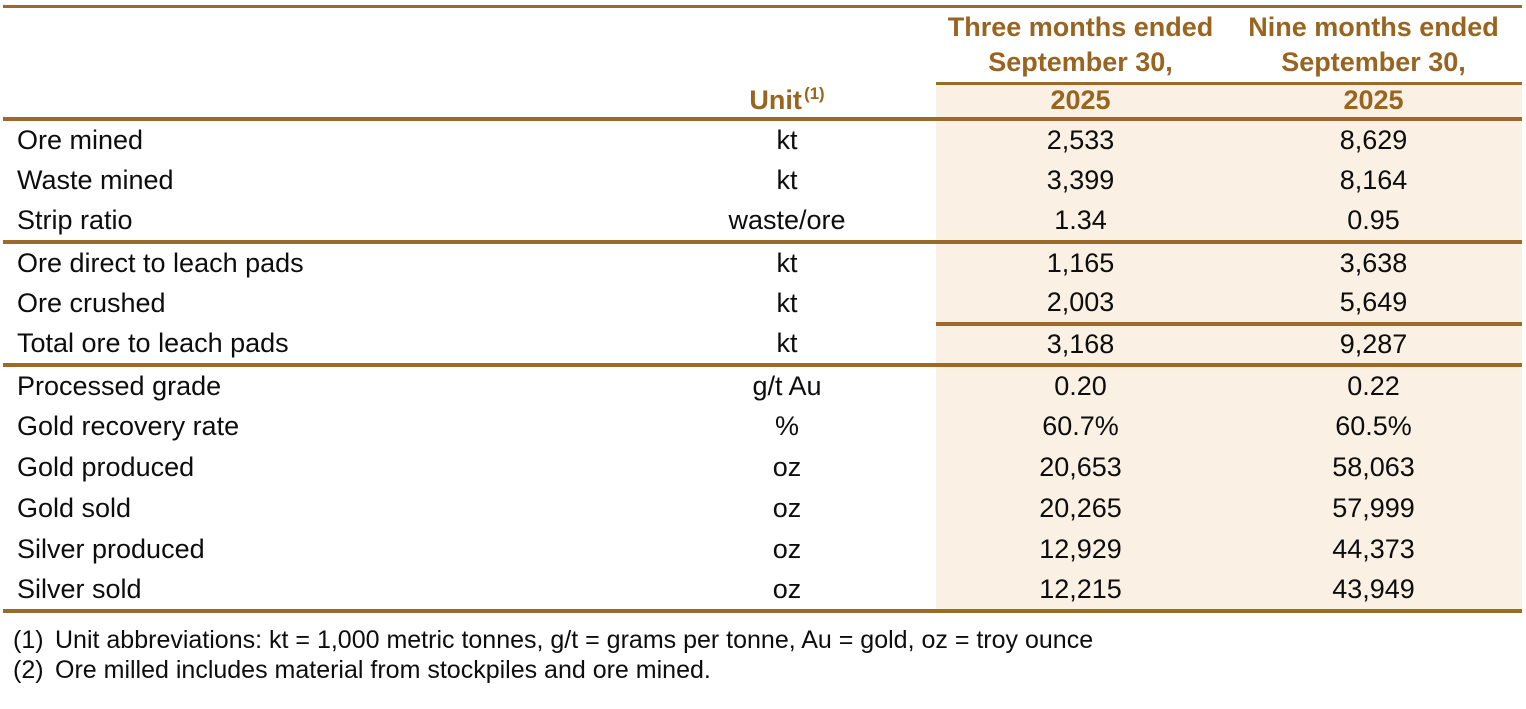 The width and height of the screenshot is (1526, 709). I want to click on footnote-marker: (1), so click(28, 639).